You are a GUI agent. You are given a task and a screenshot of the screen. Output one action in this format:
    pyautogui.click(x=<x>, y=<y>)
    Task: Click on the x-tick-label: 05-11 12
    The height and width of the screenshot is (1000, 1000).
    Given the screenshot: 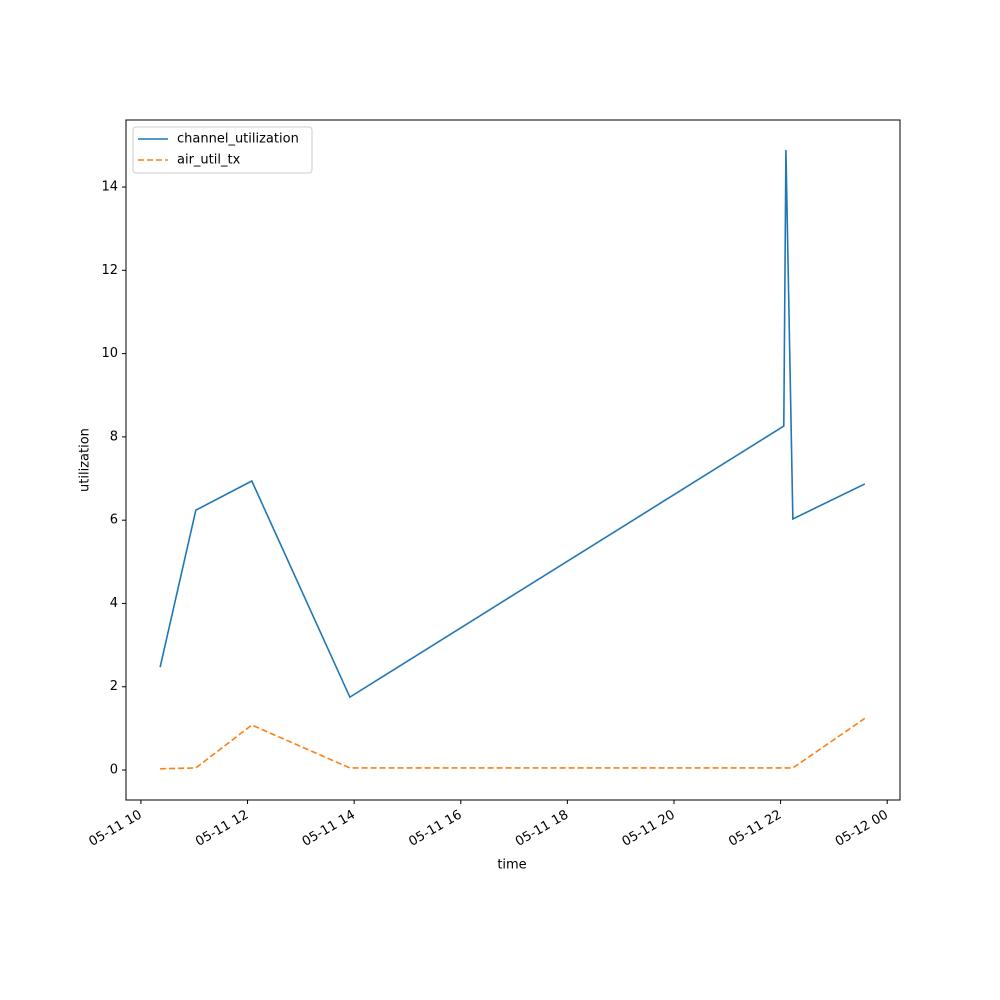 What is the action you would take?
    pyautogui.click(x=222, y=829)
    